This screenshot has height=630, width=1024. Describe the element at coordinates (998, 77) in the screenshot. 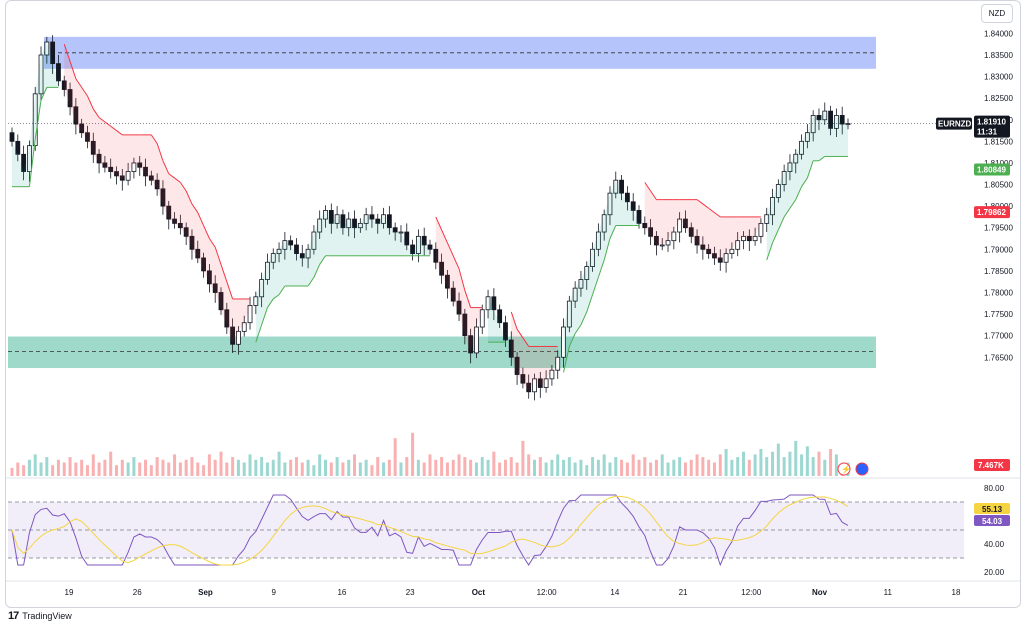

I see `price-tick-label: 1.83000` at that location.